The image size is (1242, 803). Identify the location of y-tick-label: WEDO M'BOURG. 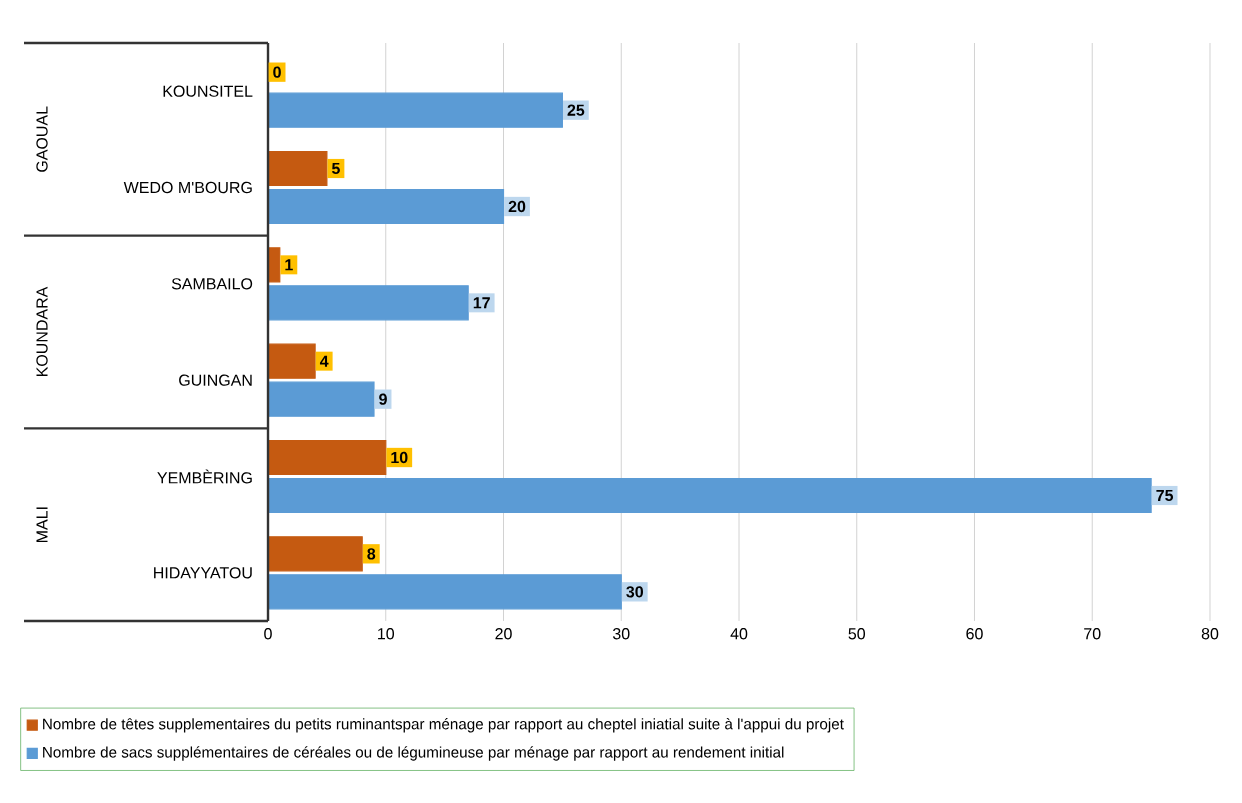
(187, 187).